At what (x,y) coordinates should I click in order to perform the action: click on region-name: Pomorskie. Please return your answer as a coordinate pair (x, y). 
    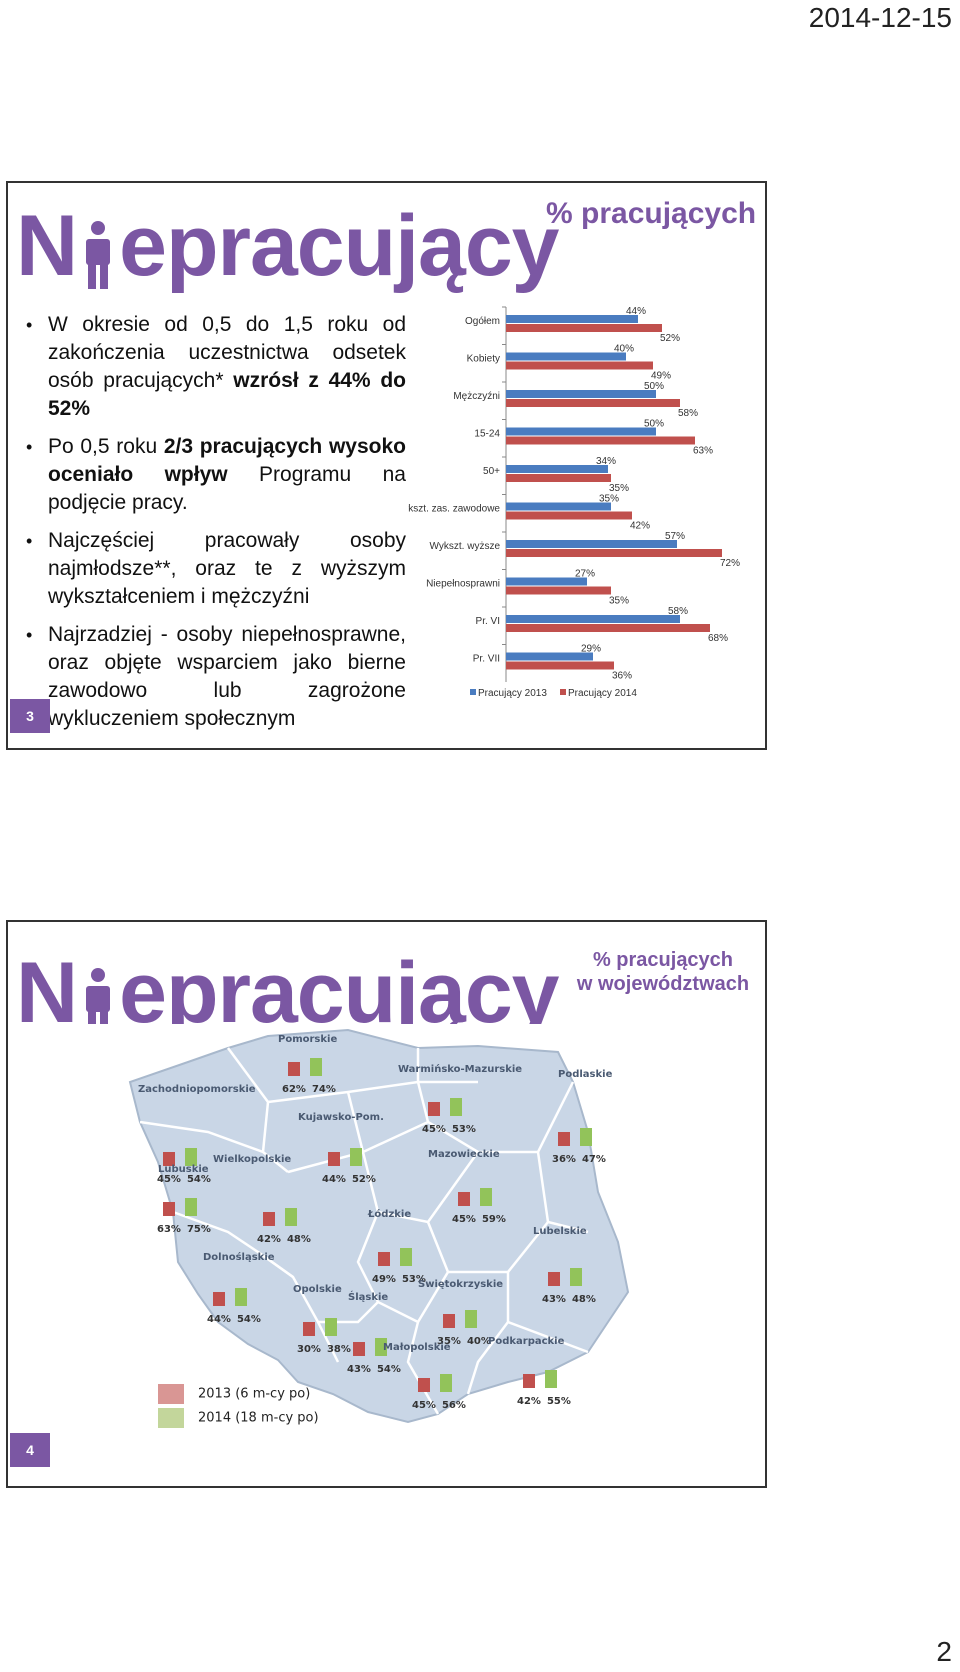
    Looking at the image, I should click on (307, 1039).